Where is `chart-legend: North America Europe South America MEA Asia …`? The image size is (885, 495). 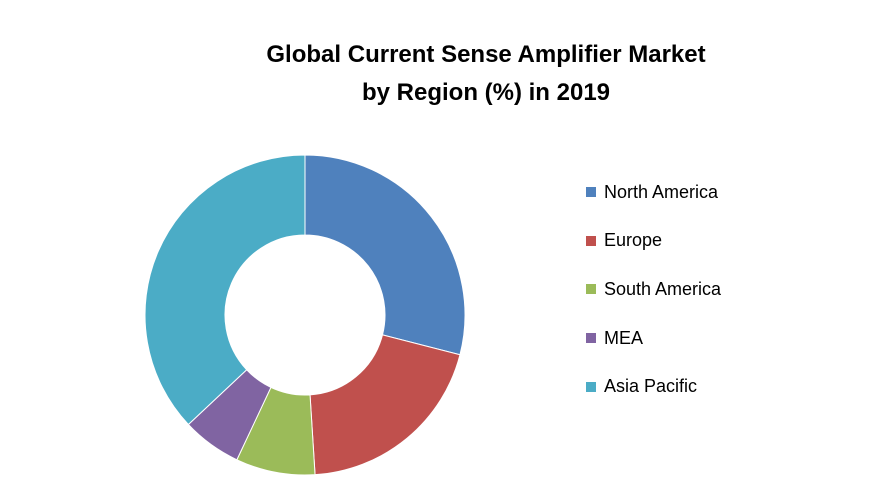
chart-legend: North America Europe South America MEA Asia … is located at coordinates (653, 301).